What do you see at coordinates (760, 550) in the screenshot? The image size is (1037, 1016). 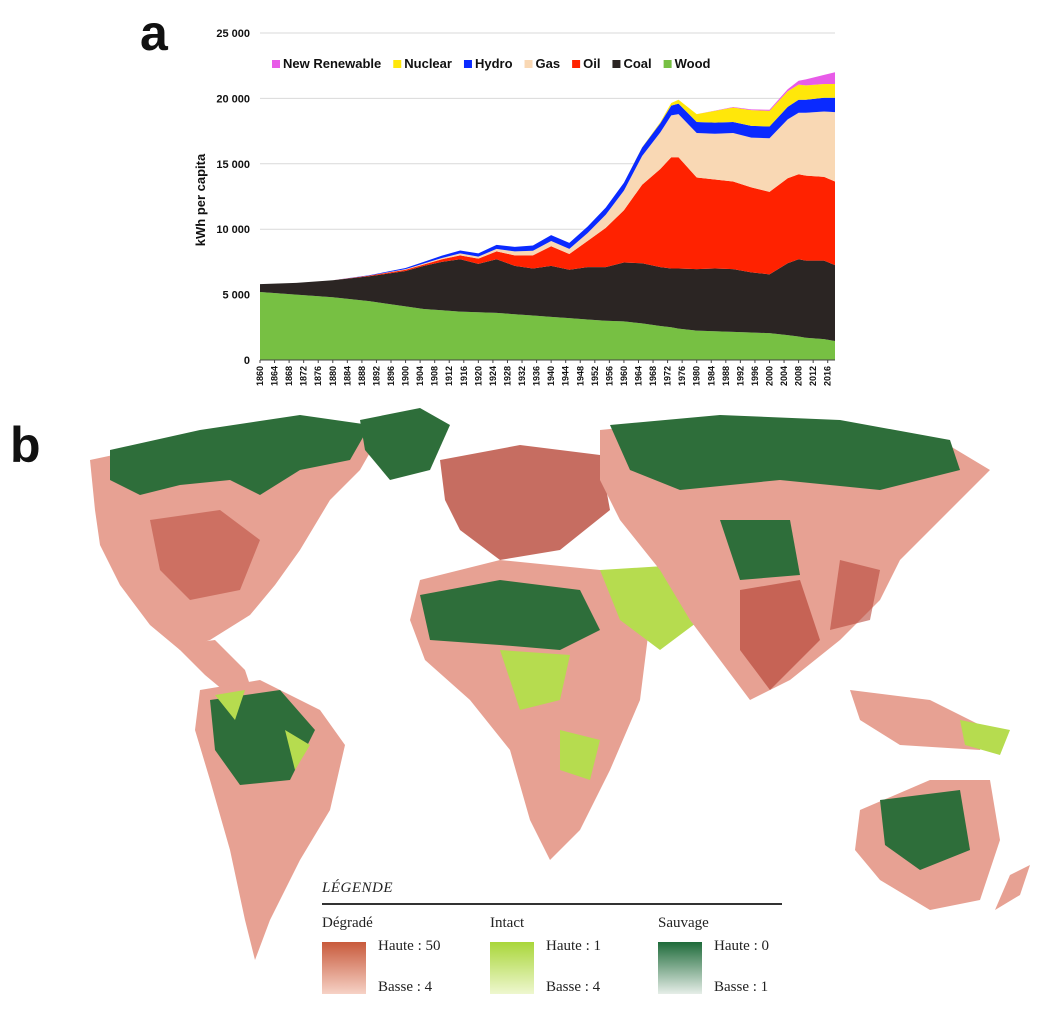 I see `tibet-wild-region` at bounding box center [760, 550].